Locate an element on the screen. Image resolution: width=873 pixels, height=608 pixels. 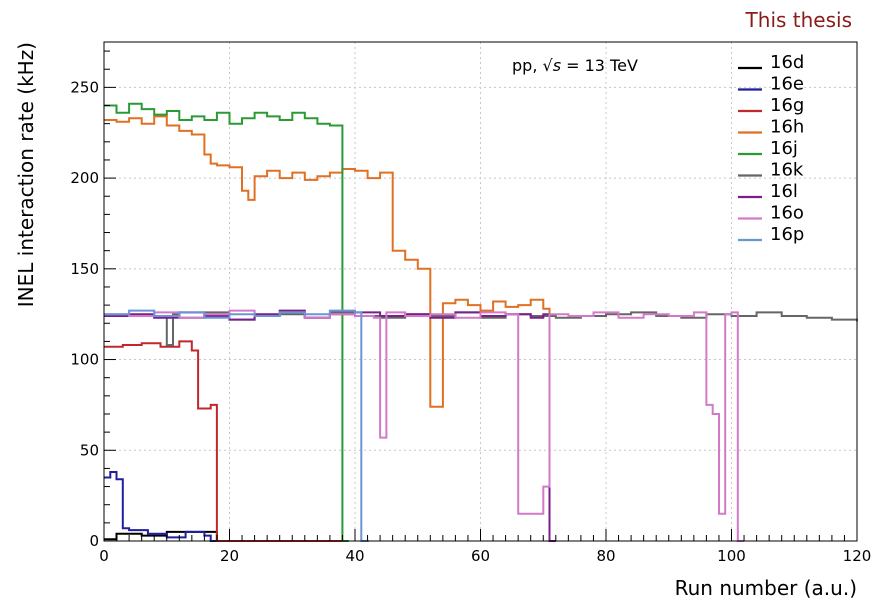
y-tick-label: 250 is located at coordinates (84, 87).